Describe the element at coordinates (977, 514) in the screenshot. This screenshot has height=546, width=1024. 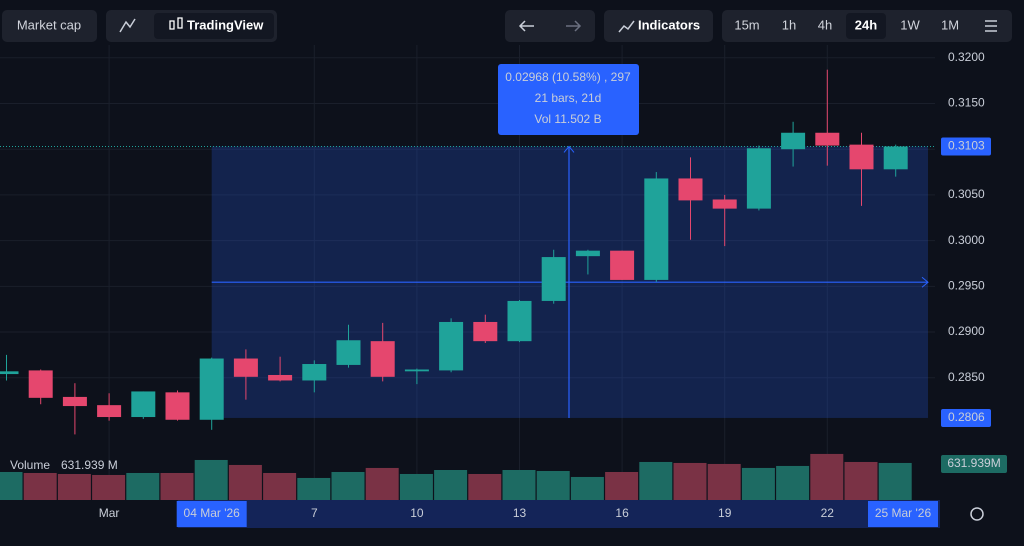
I see `settings-gear` at that location.